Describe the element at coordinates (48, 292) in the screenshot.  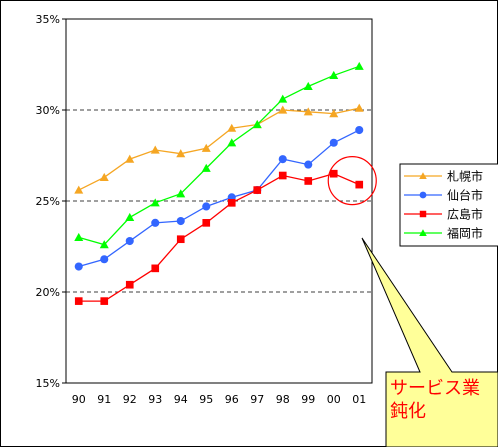
I see `y-tick-label: 20%` at that location.